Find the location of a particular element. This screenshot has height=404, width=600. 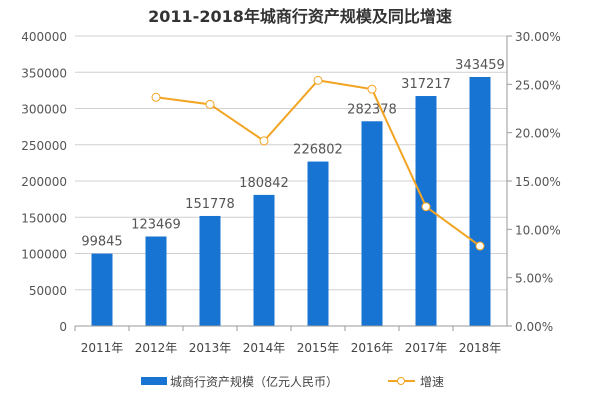

x-axis-tick-label: 2018年 is located at coordinates (480, 348).